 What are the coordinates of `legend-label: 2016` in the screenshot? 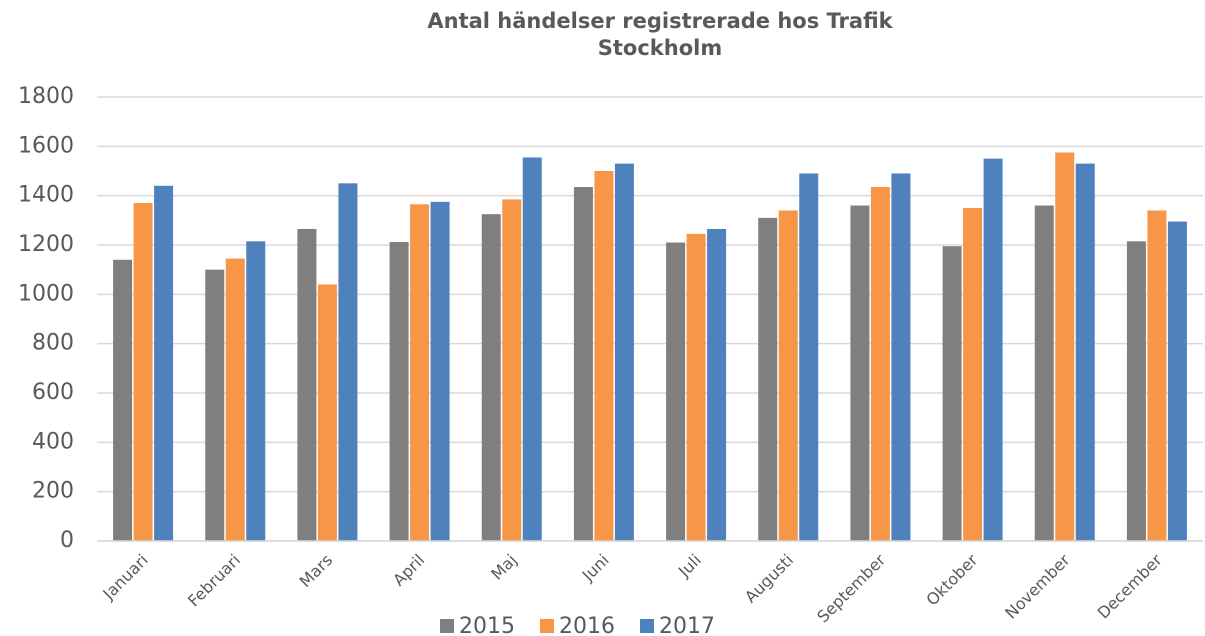 It's located at (587, 625).